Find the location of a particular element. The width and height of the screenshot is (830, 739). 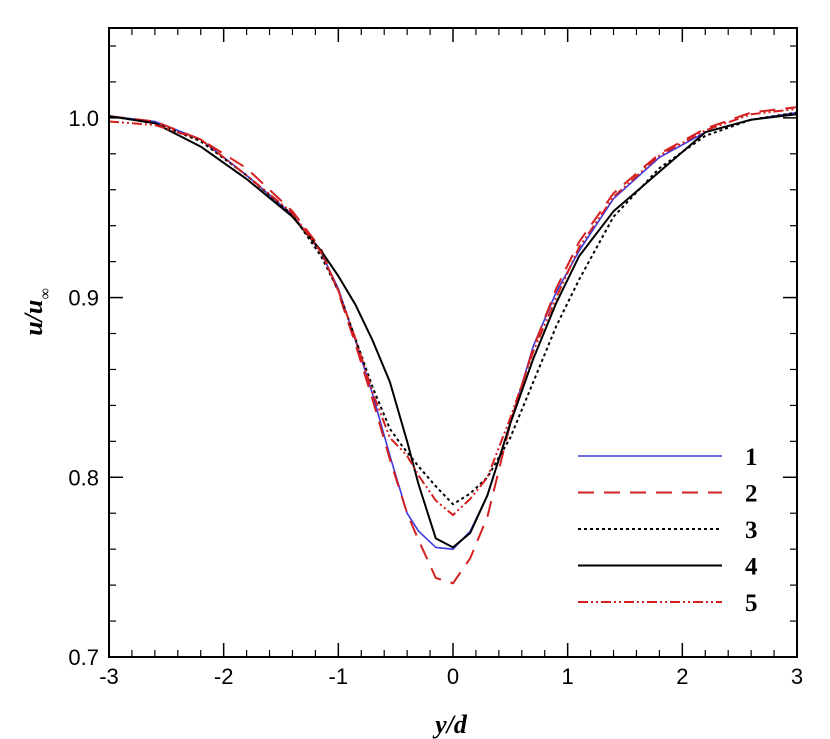

legend-label-5: 5 is located at coordinates (751, 603).